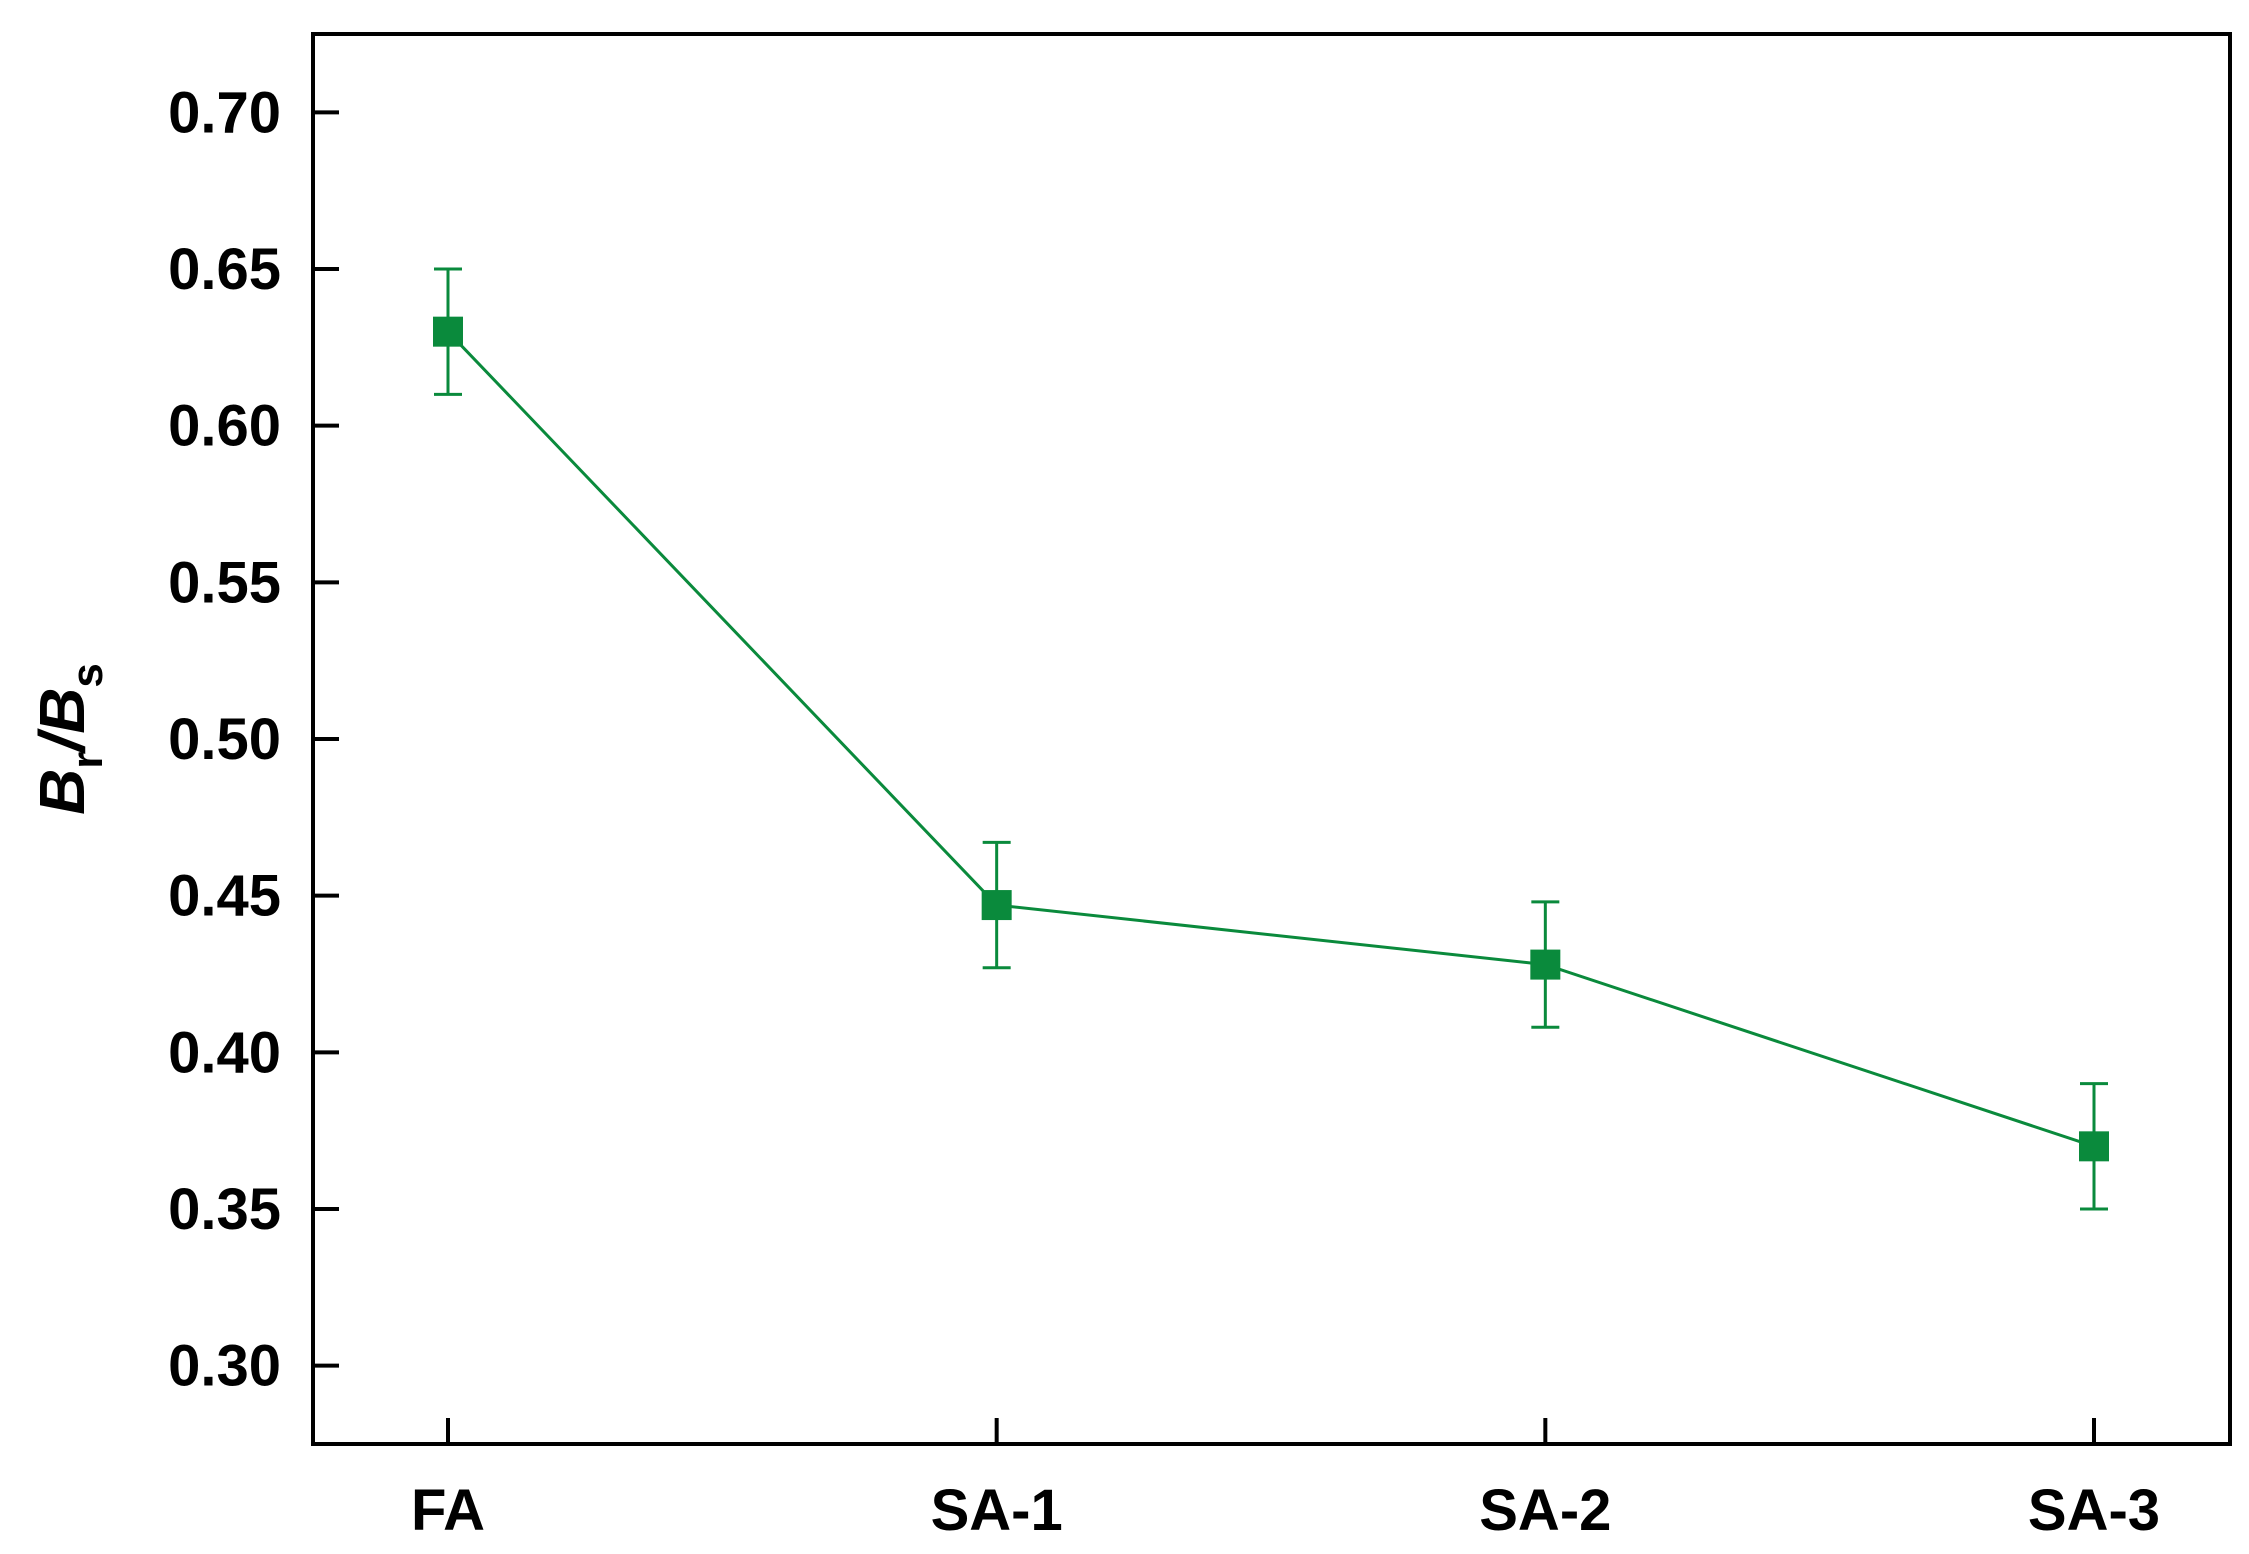  Describe the element at coordinates (224, 1209) in the screenshot. I see `y-tick-label: 0.35` at that location.